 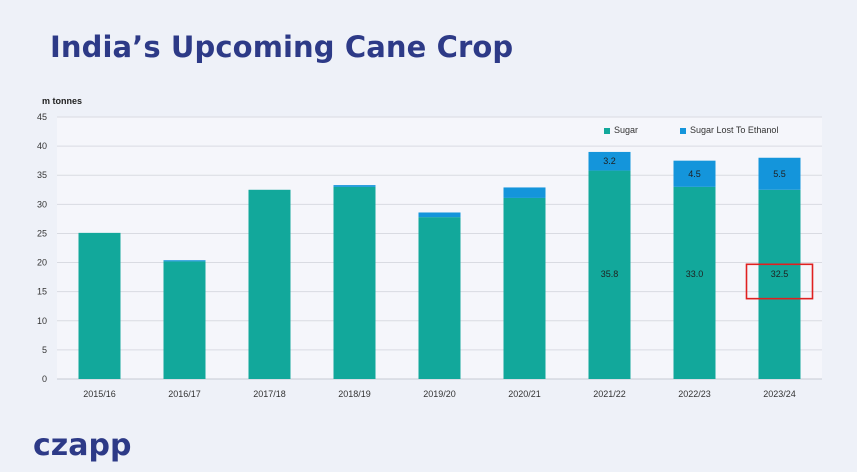 I want to click on y-tick-label: 5, so click(x=44, y=350).